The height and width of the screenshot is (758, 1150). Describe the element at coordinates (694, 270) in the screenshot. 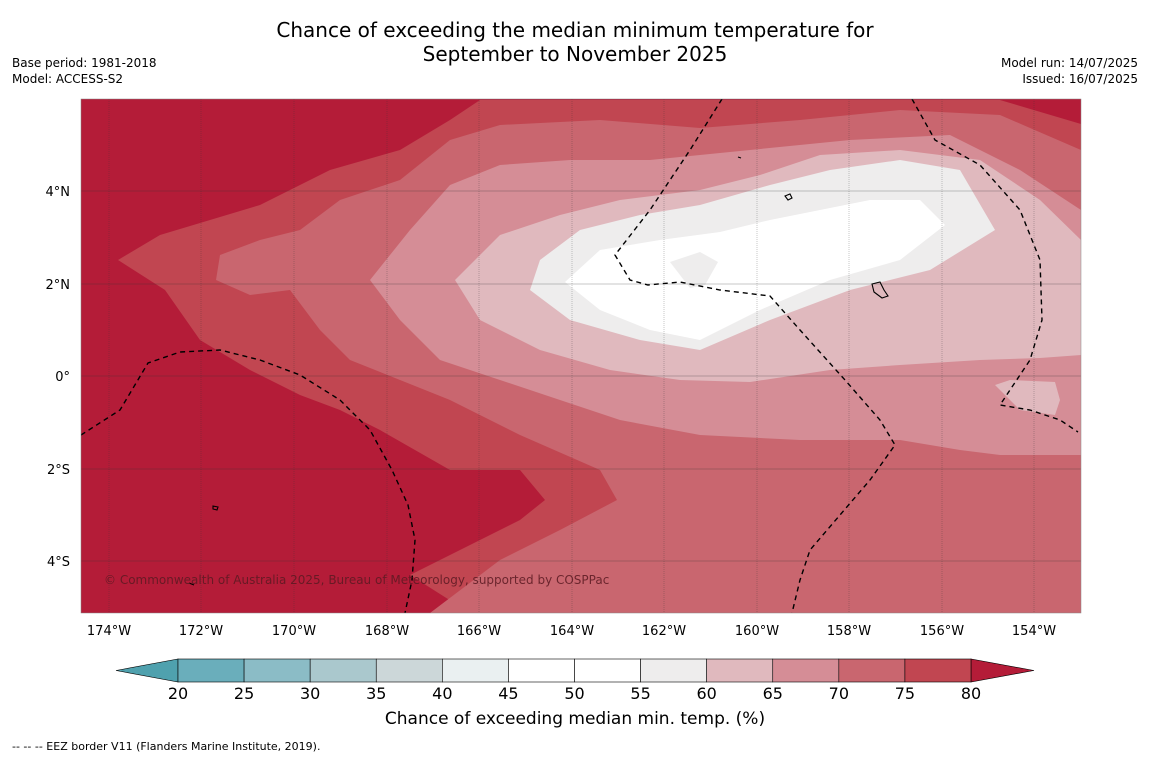

I see `band-55-patch` at that location.